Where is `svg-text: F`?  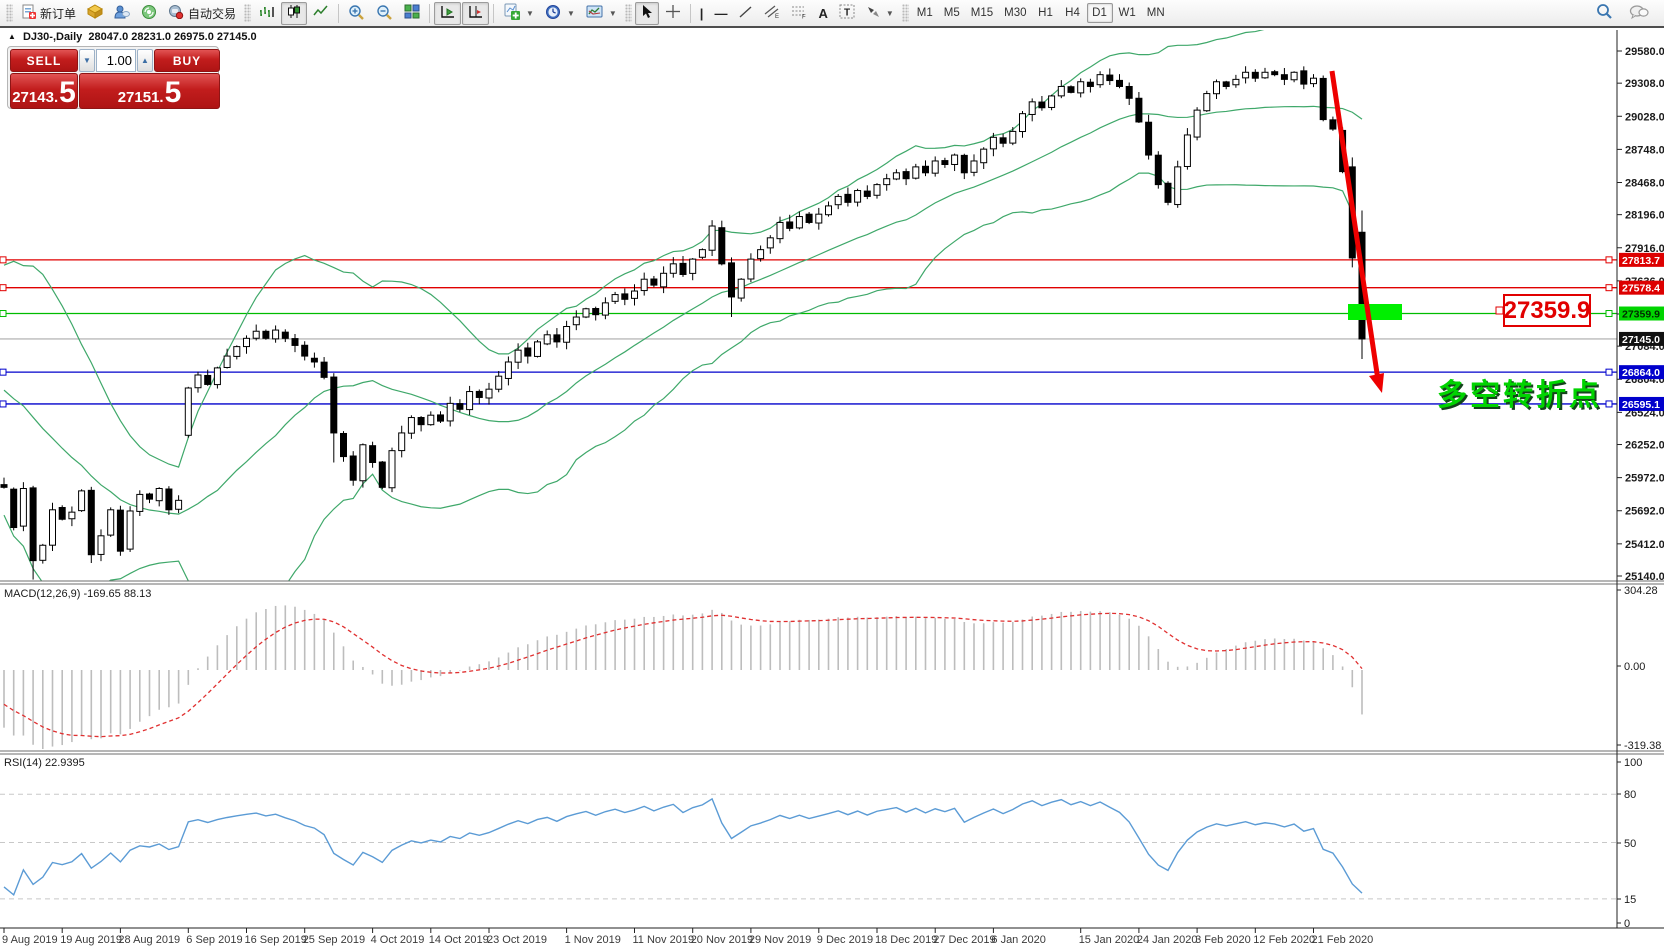
svg-text: F is located at coordinates (804, 17).